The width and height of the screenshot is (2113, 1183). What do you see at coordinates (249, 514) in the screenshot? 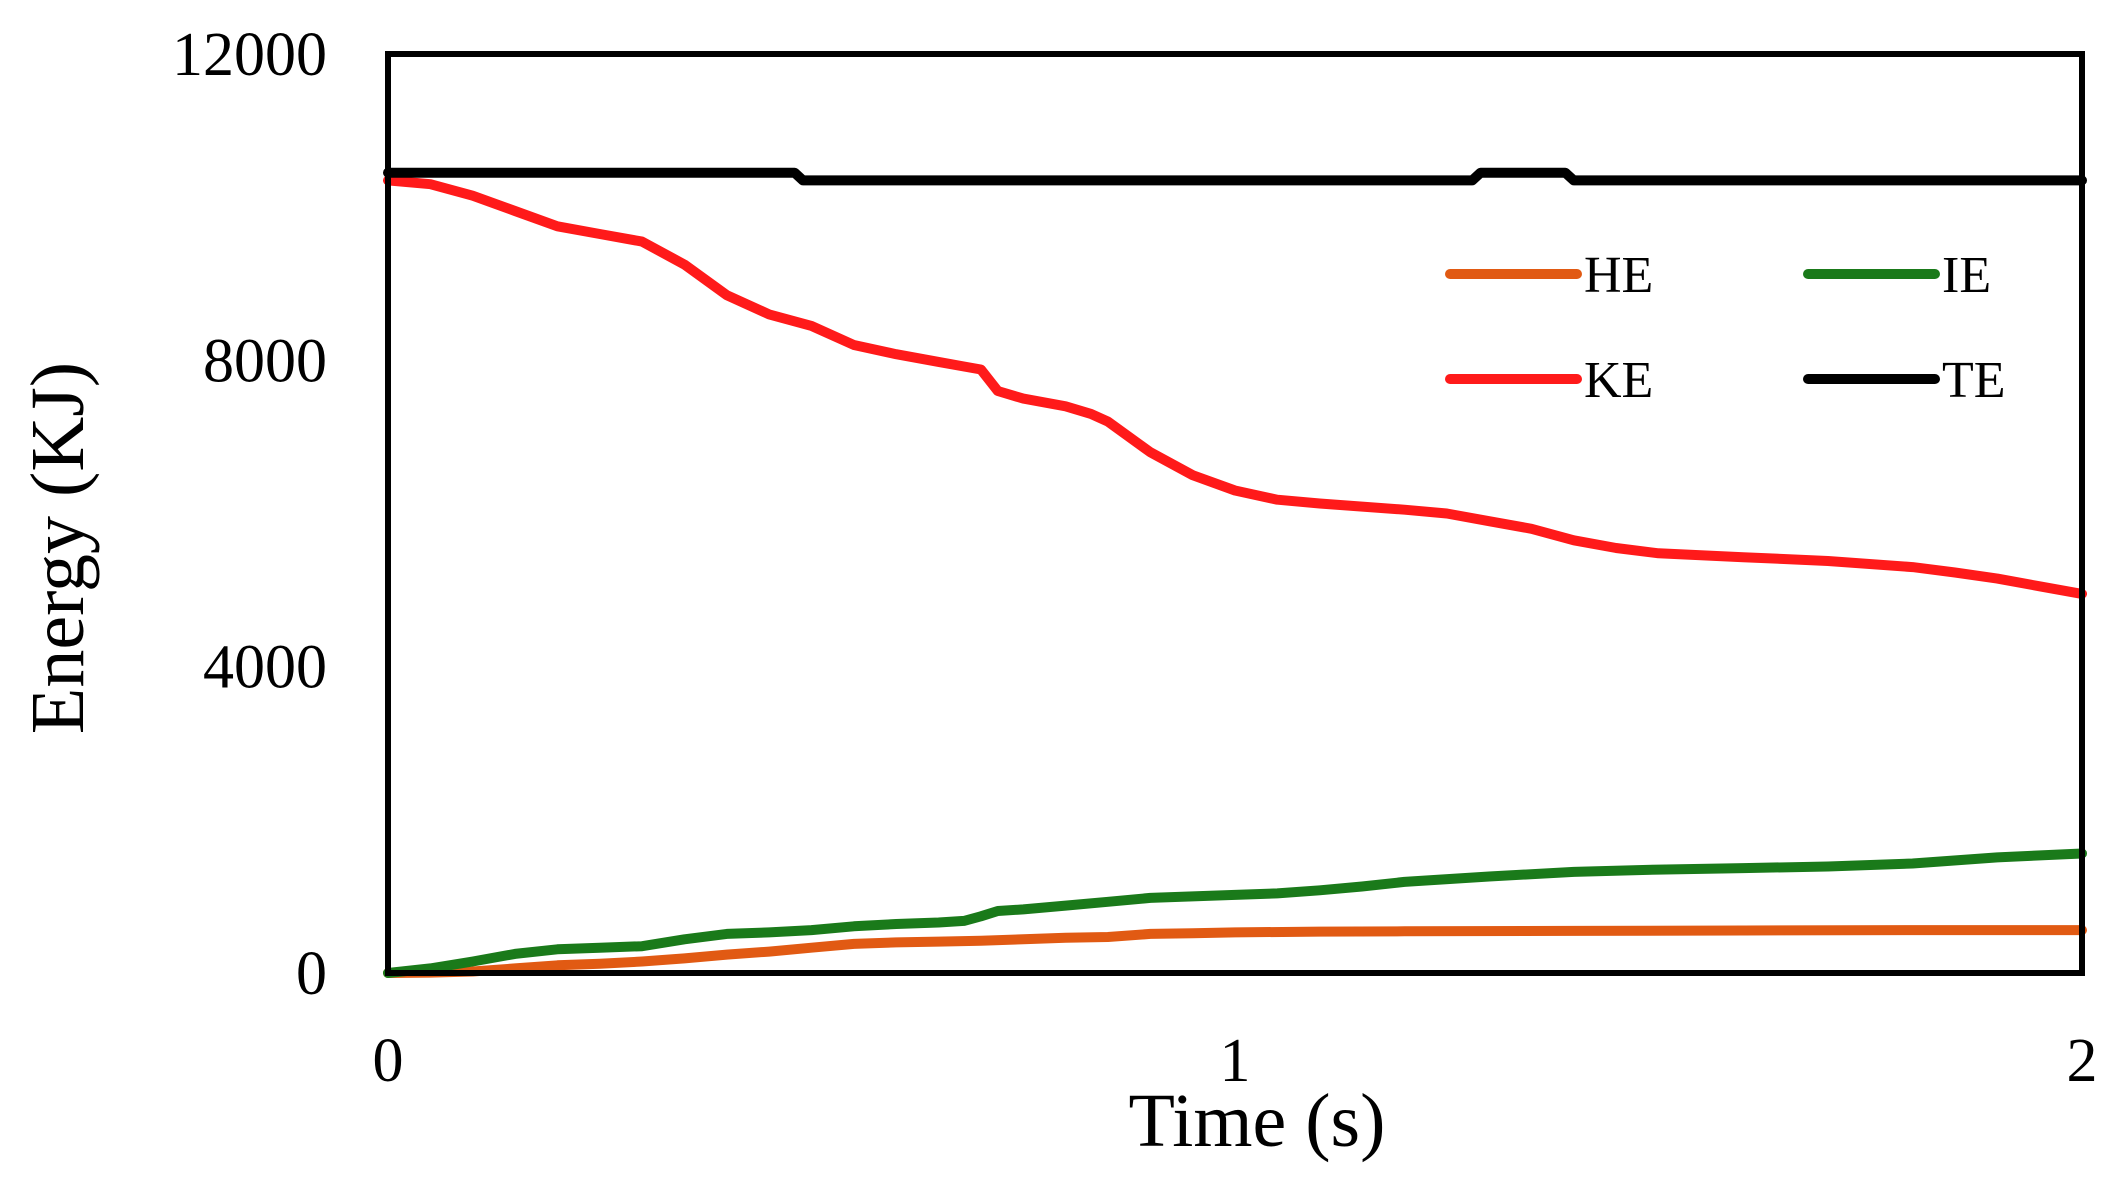
I see `y-tick-labels: 0 4000 8000 12000` at bounding box center [249, 514].